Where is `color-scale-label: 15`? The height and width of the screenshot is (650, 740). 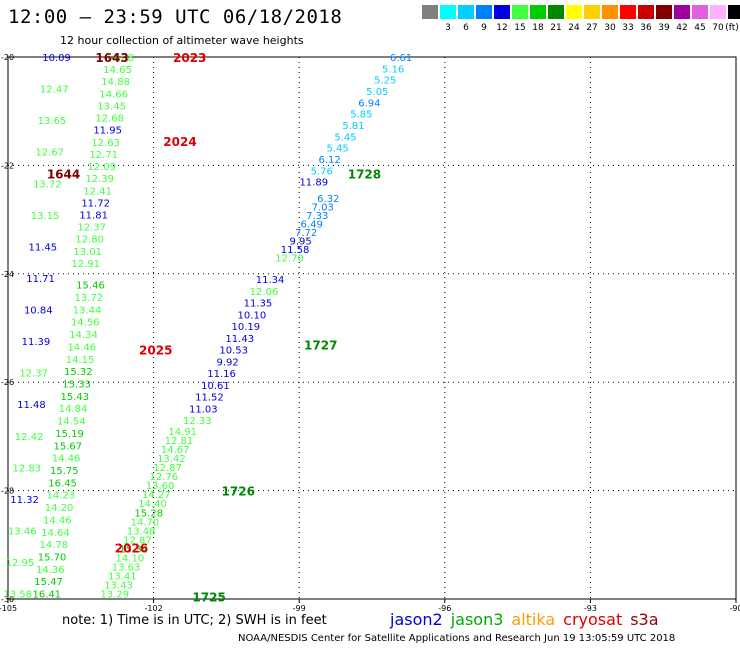 color-scale-label: 15 is located at coordinates (520, 28).